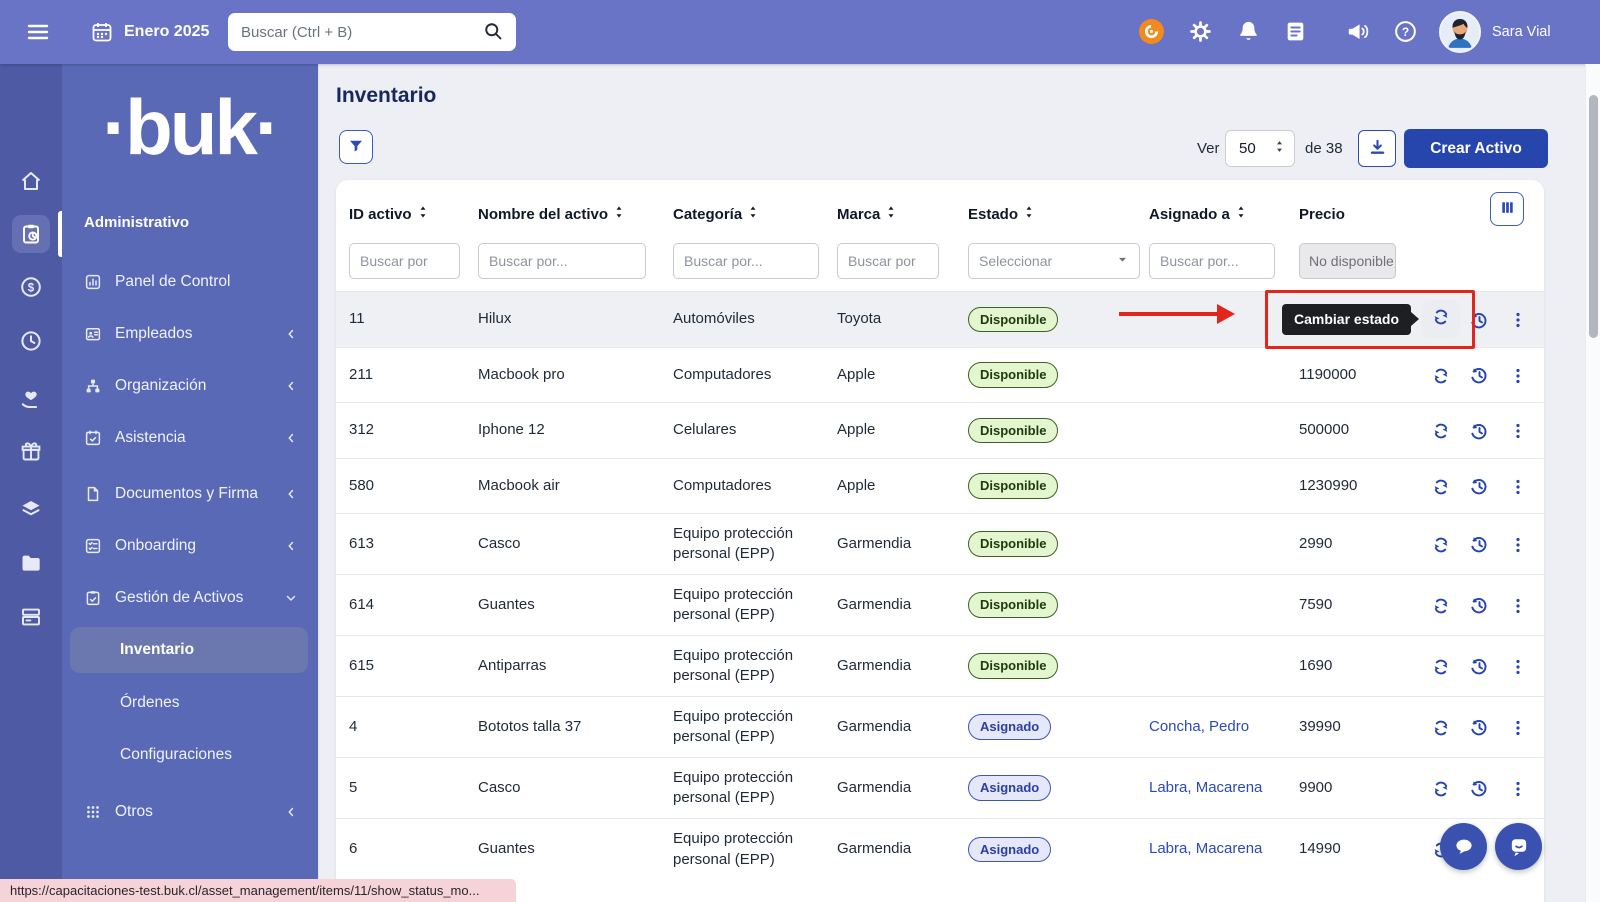  I want to click on sidebar-item-organizacion: Organización, so click(190, 386).